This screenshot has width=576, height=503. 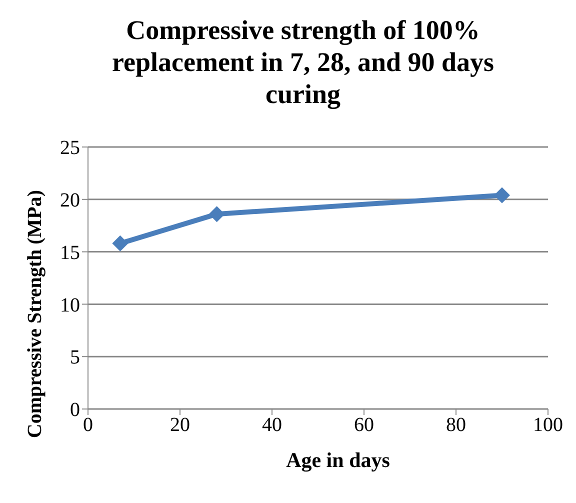 I want to click on y-axis-title: Compressive Strength (MPa), so click(x=35, y=314).